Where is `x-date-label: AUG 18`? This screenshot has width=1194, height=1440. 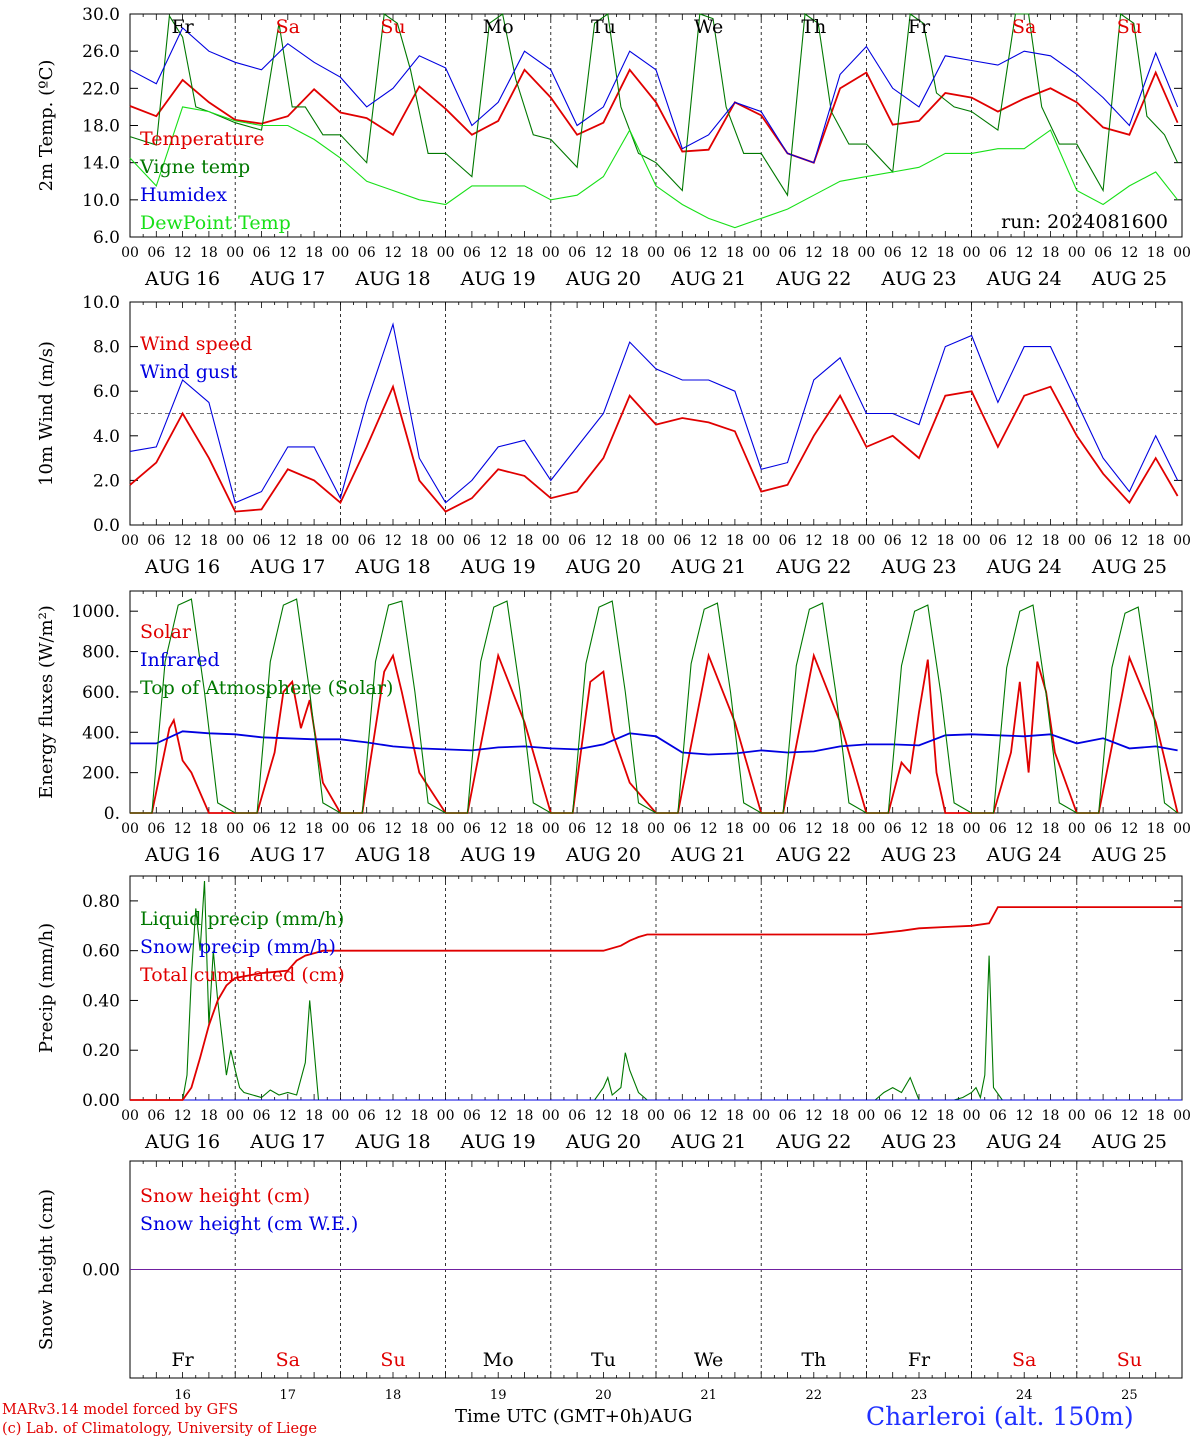
x-date-label: AUG 18 is located at coordinates (392, 855).